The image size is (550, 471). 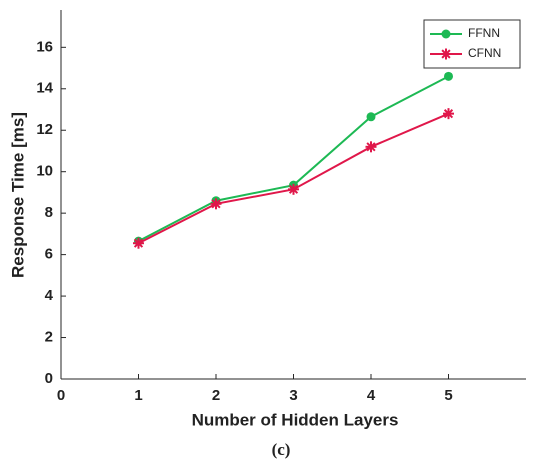 I want to click on y-tick-label: 8, so click(x=49, y=212).